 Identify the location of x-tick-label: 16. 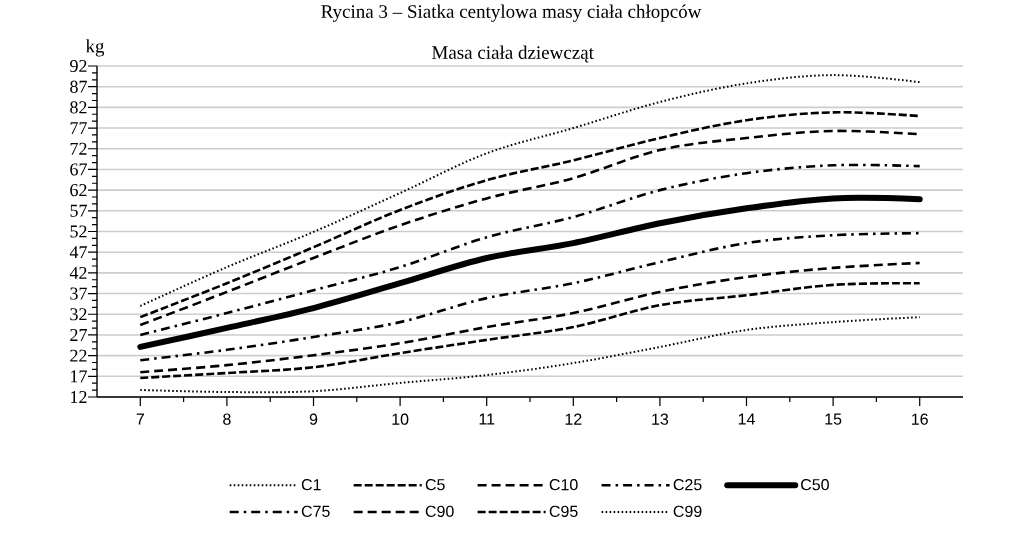
(920, 419).